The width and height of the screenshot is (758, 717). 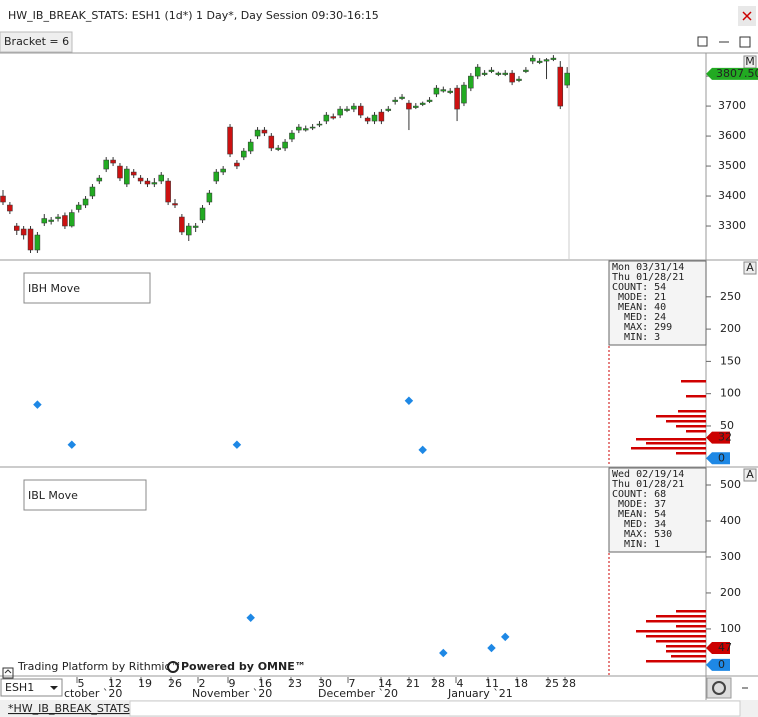 I want to click on refresh-button, so click(x=719, y=688).